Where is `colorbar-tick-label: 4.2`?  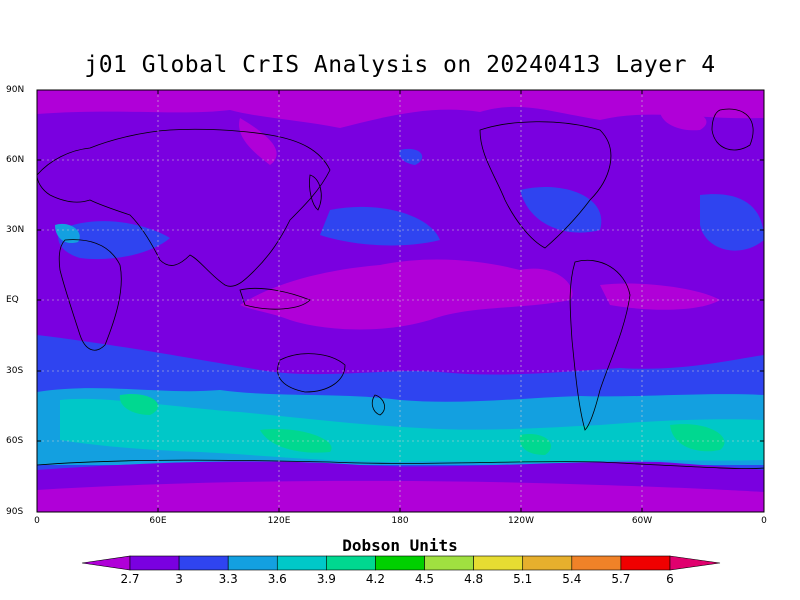
colorbar-tick-label: 4.2 is located at coordinates (375, 579).